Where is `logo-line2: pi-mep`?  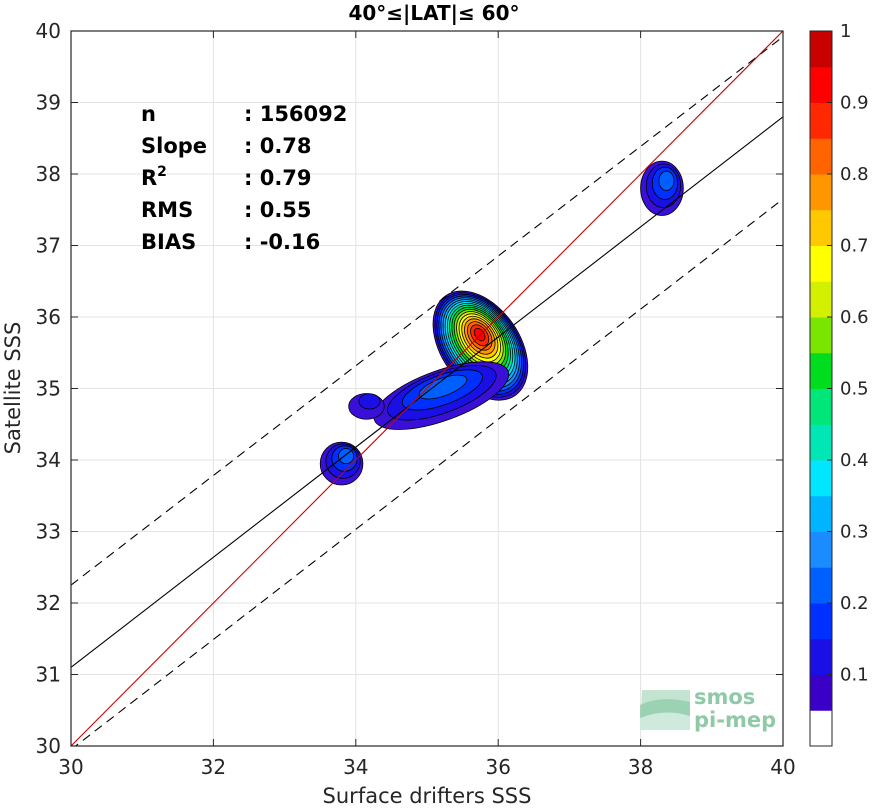 logo-line2: pi-mep is located at coordinates (735, 720).